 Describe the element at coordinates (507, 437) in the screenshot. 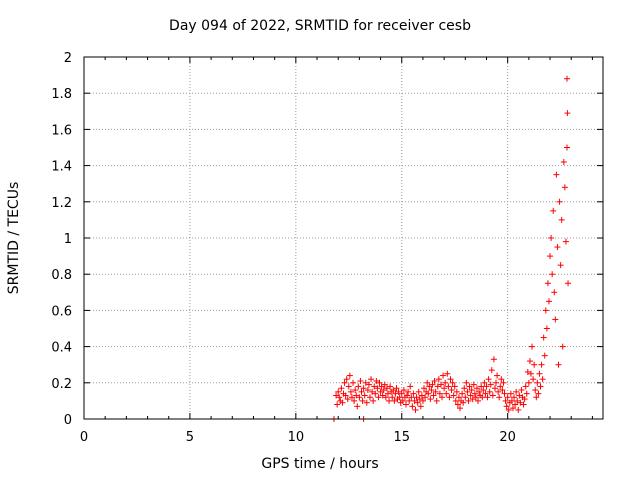

I see `x-tick-label: 20` at that location.